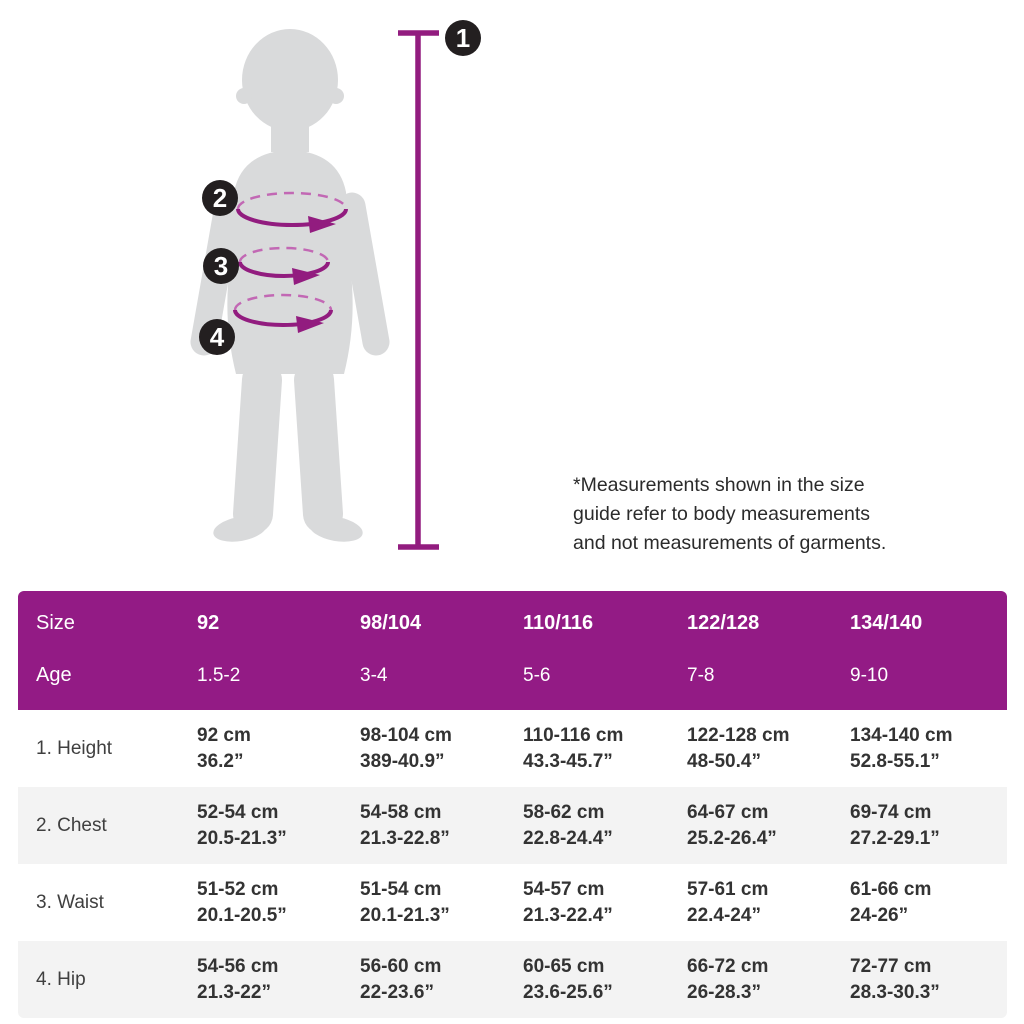 This screenshot has width=1024, height=1024. Describe the element at coordinates (441, 749) in the screenshot. I see `measurement-cell: 98-104 cm 389-40.9”` at that location.